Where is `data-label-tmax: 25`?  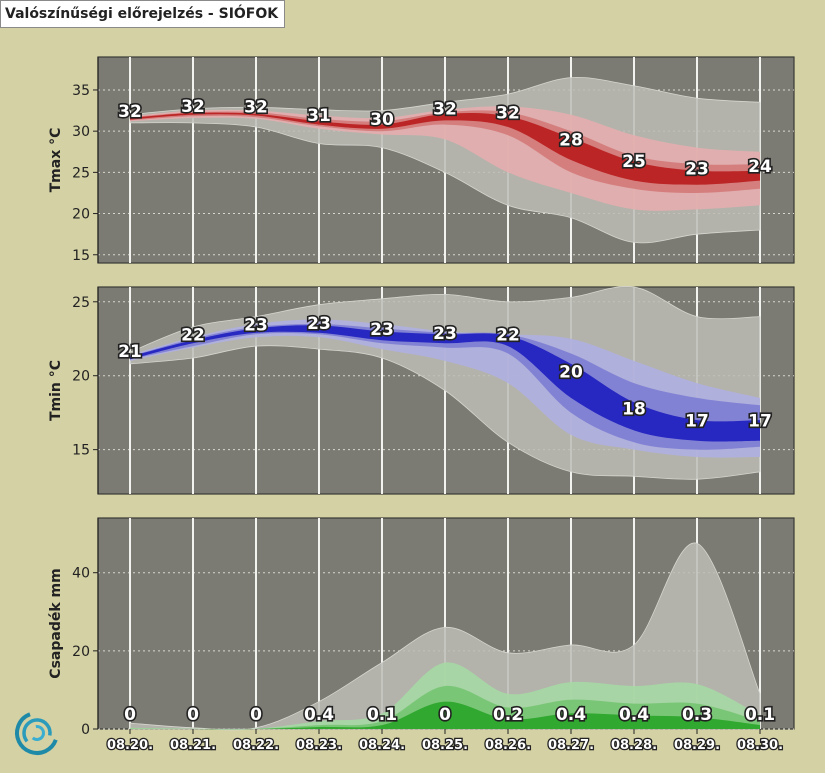 data-label-tmax: 25 is located at coordinates (634, 162).